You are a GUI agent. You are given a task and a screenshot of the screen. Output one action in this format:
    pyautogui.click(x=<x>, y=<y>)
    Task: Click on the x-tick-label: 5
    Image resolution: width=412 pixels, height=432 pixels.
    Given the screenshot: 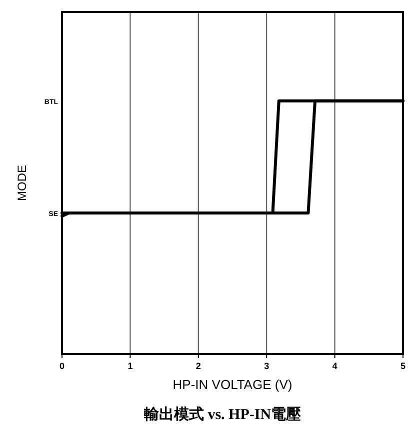 What is the action you would take?
    pyautogui.click(x=403, y=366)
    